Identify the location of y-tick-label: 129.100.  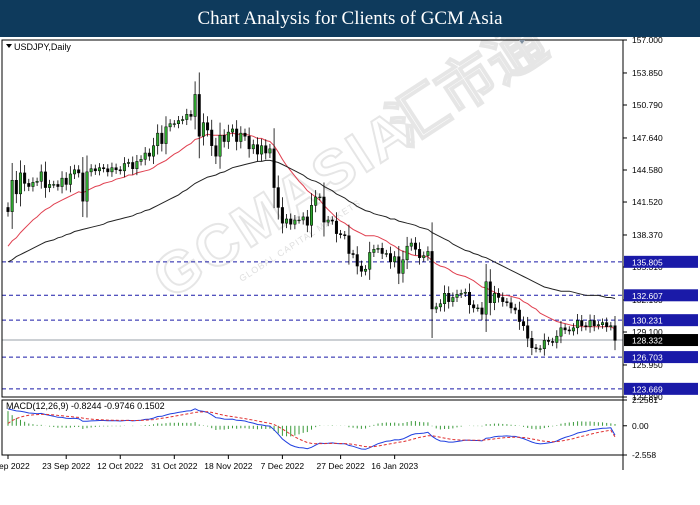
(647, 332).